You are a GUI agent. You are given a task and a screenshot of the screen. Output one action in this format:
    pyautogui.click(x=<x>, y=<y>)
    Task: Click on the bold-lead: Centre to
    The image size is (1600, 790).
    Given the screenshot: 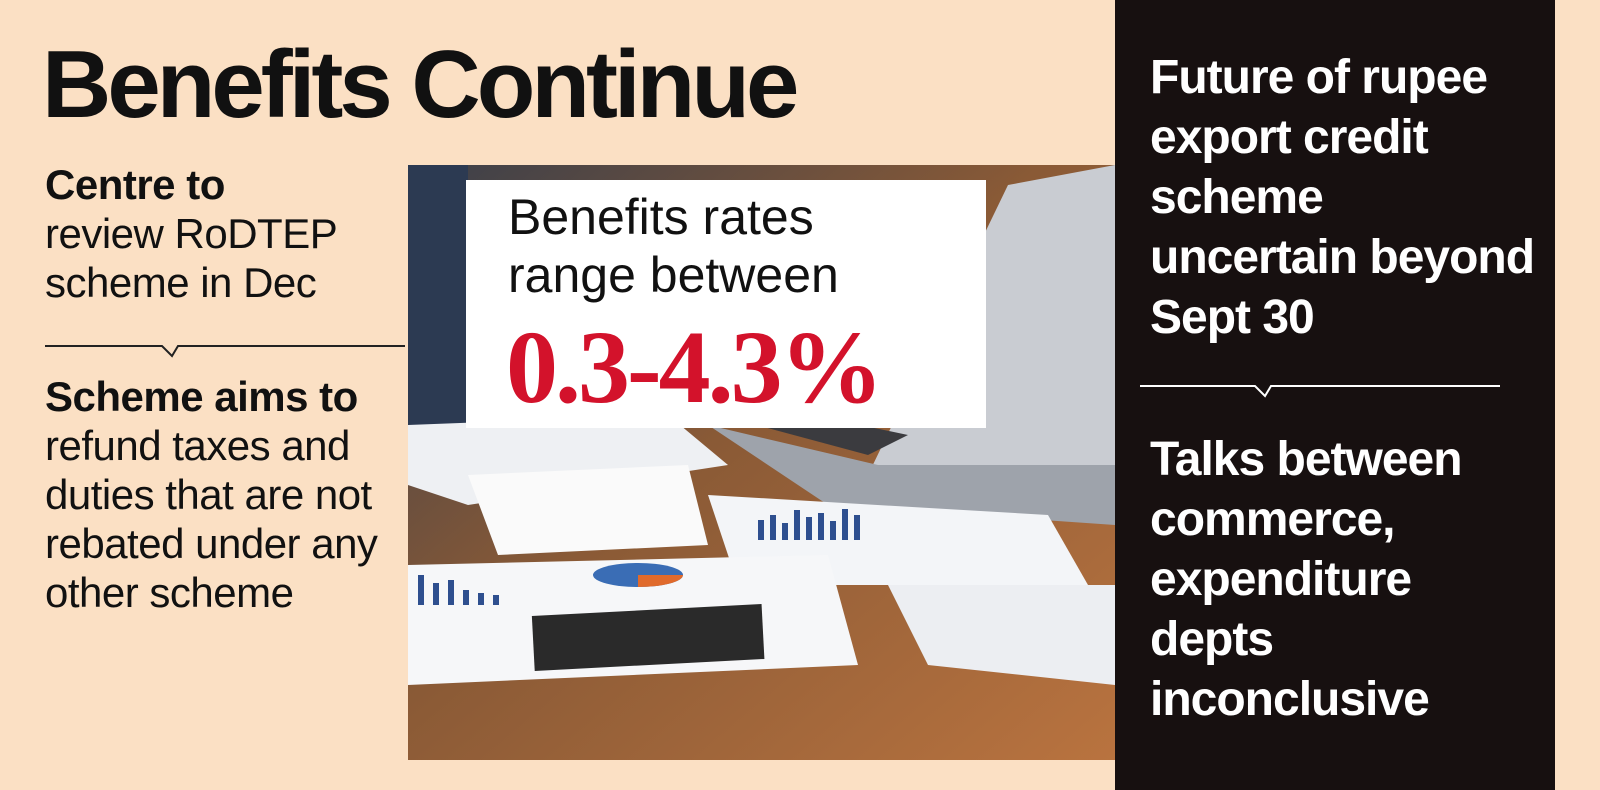 What is the action you would take?
    pyautogui.click(x=135, y=184)
    